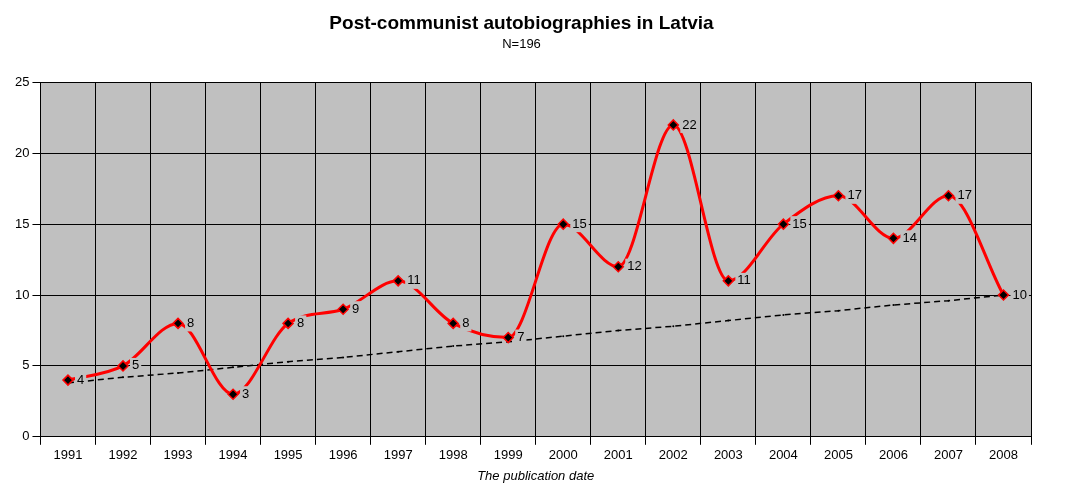 The height and width of the screenshot is (494, 1069). What do you see at coordinates (68, 455) in the screenshot?
I see `x-tick-label: 1991` at bounding box center [68, 455].